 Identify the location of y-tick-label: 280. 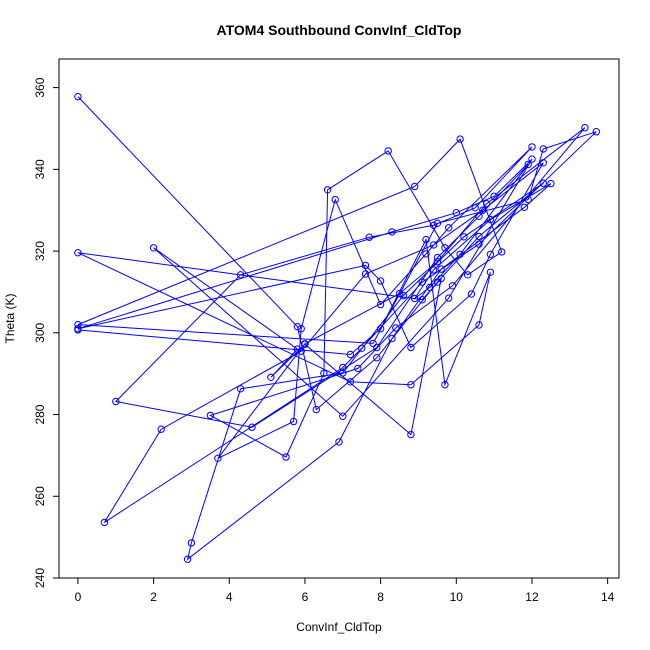
(40, 414).